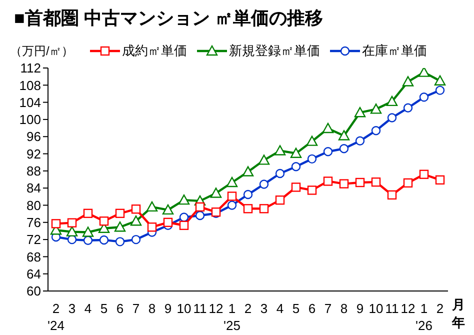 The image size is (474, 335). Describe the element at coordinates (424, 317) in the screenshot. I see `x-tick-label: 1 '26` at that location.